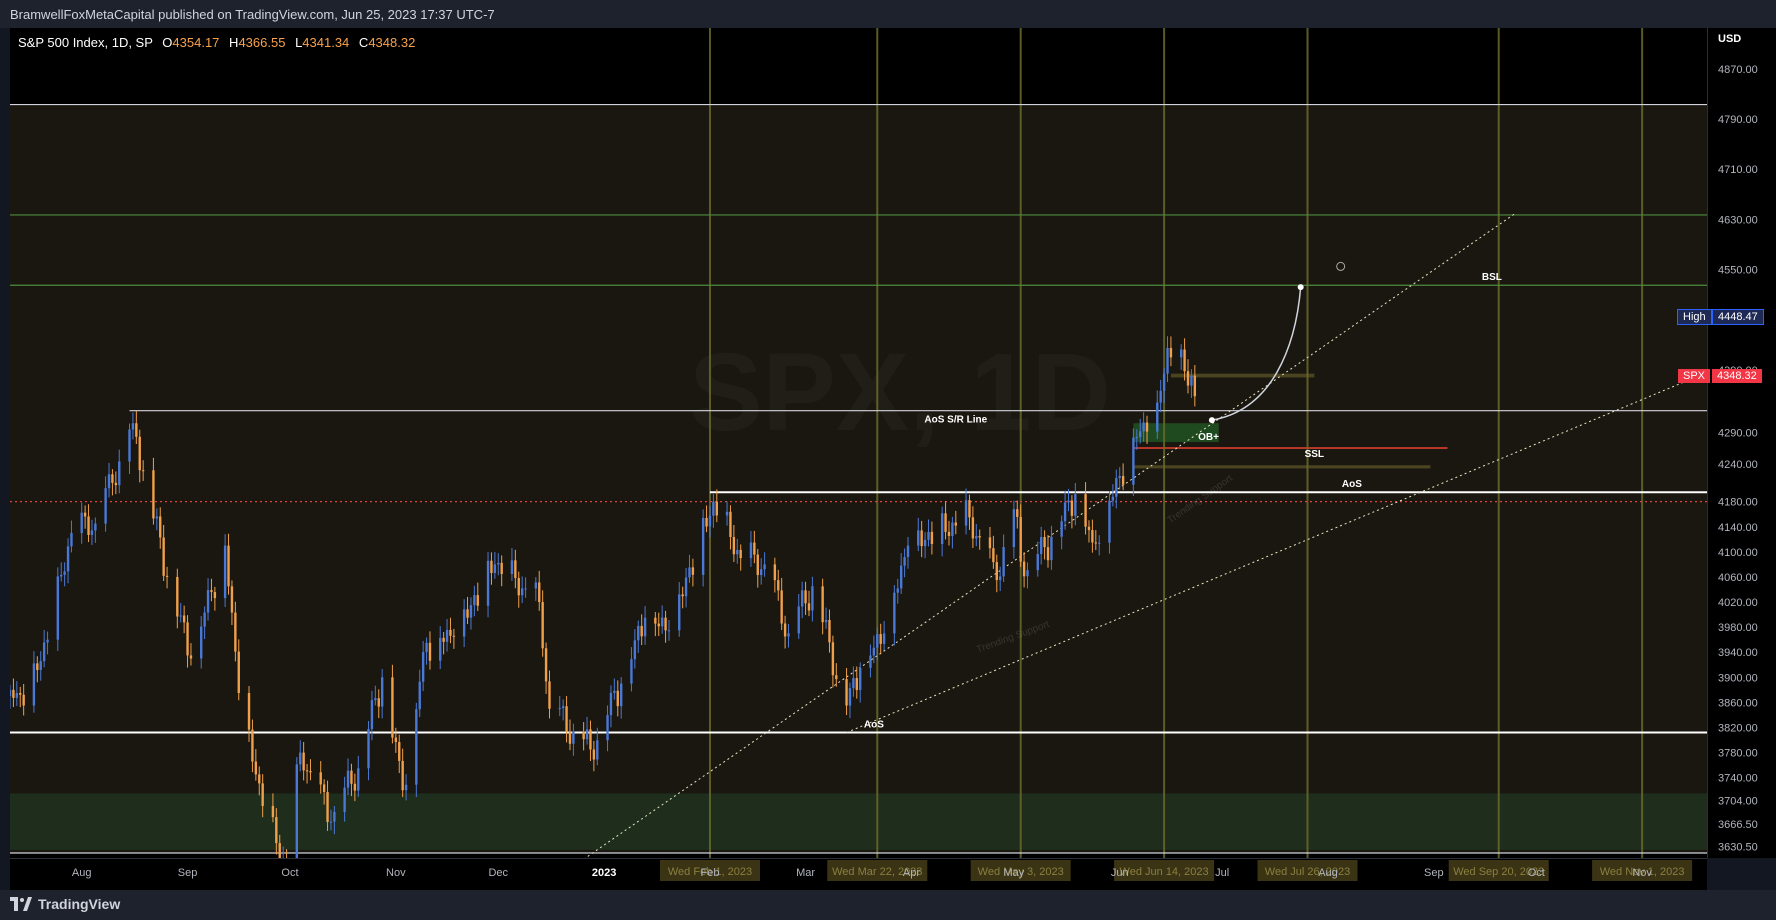 The width and height of the screenshot is (1776, 920). I want to click on y-tick-label-1: 4790.00, so click(1738, 120).